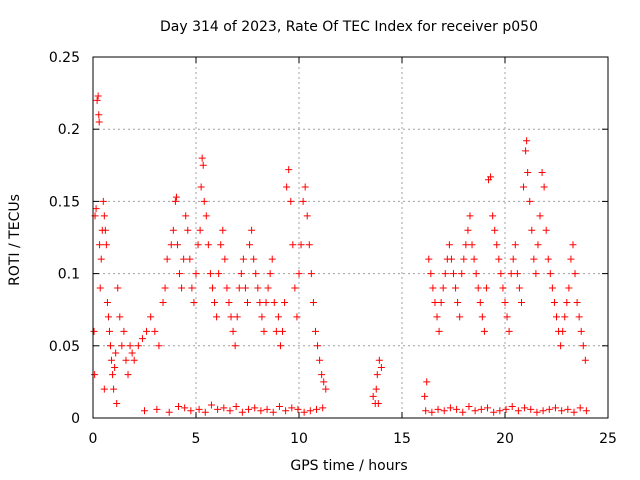 This screenshot has width=640, height=480. What do you see at coordinates (75, 419) in the screenshot?
I see `y-tick-label: 0` at bounding box center [75, 419].